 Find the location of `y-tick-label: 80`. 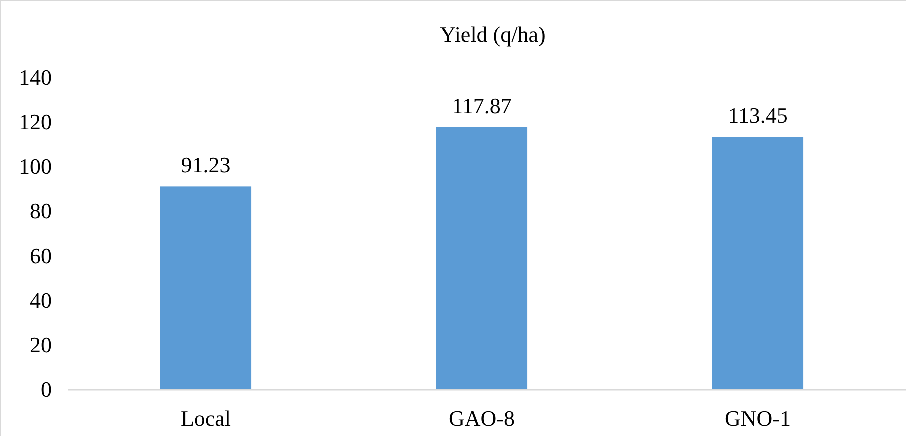

y-tick-label: 80 is located at coordinates (41, 211).